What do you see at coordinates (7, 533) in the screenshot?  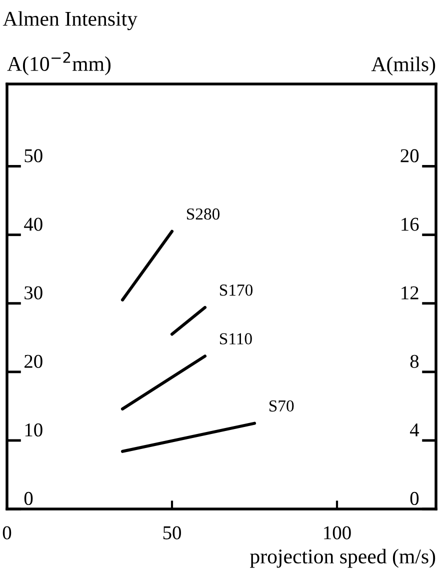 I see `x-tick-label: 0` at bounding box center [7, 533].